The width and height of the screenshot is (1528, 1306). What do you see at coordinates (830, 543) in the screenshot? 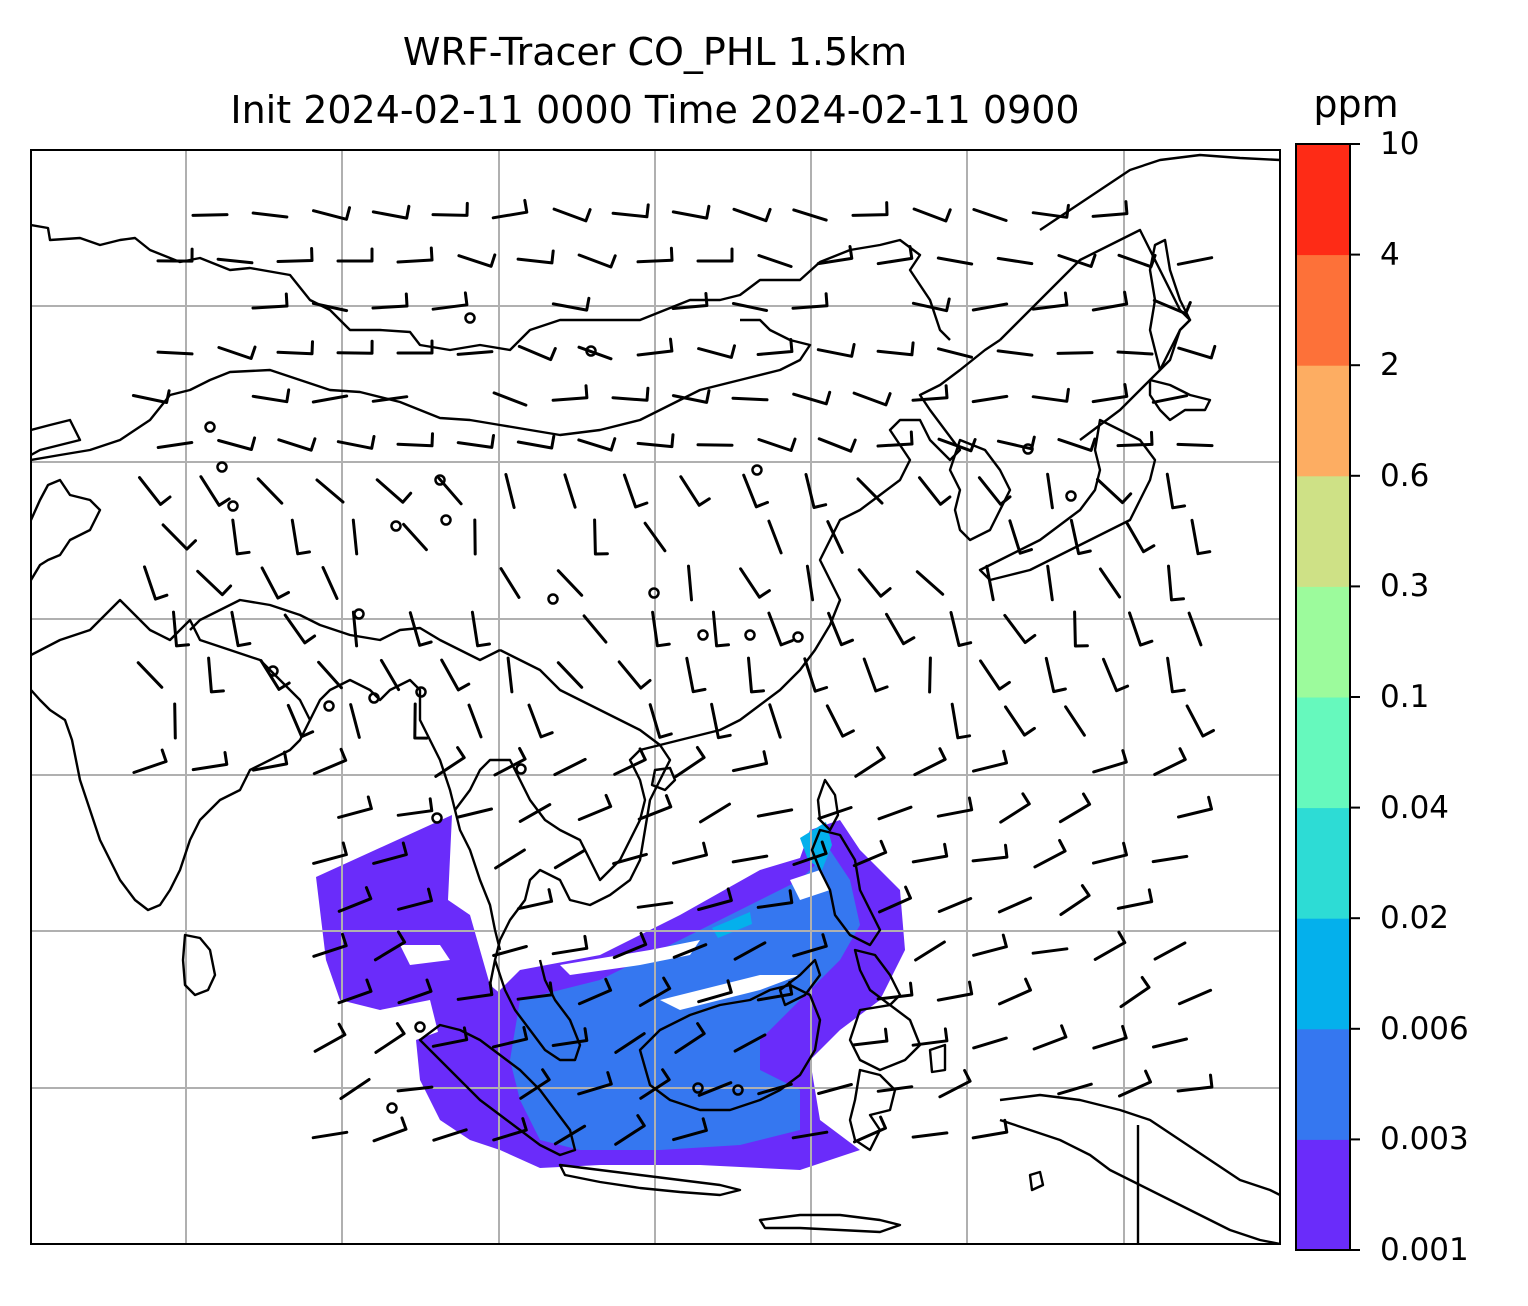
I see `coast-china-east` at bounding box center [830, 543].